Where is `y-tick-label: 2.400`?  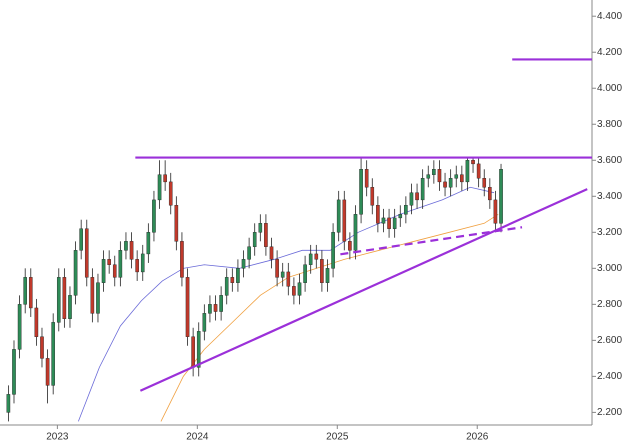
y-tick-label: 2.400 is located at coordinates (609, 376).